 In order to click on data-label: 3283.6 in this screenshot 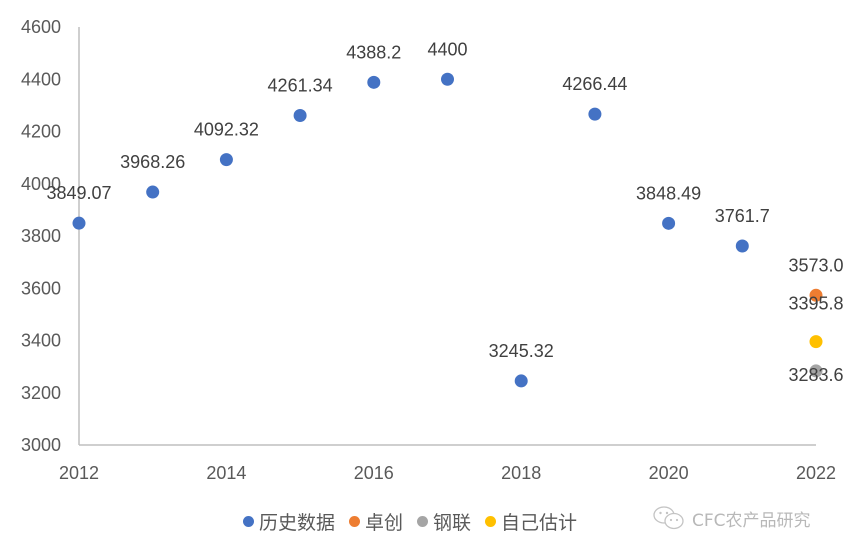, I will do `click(815, 375)`.